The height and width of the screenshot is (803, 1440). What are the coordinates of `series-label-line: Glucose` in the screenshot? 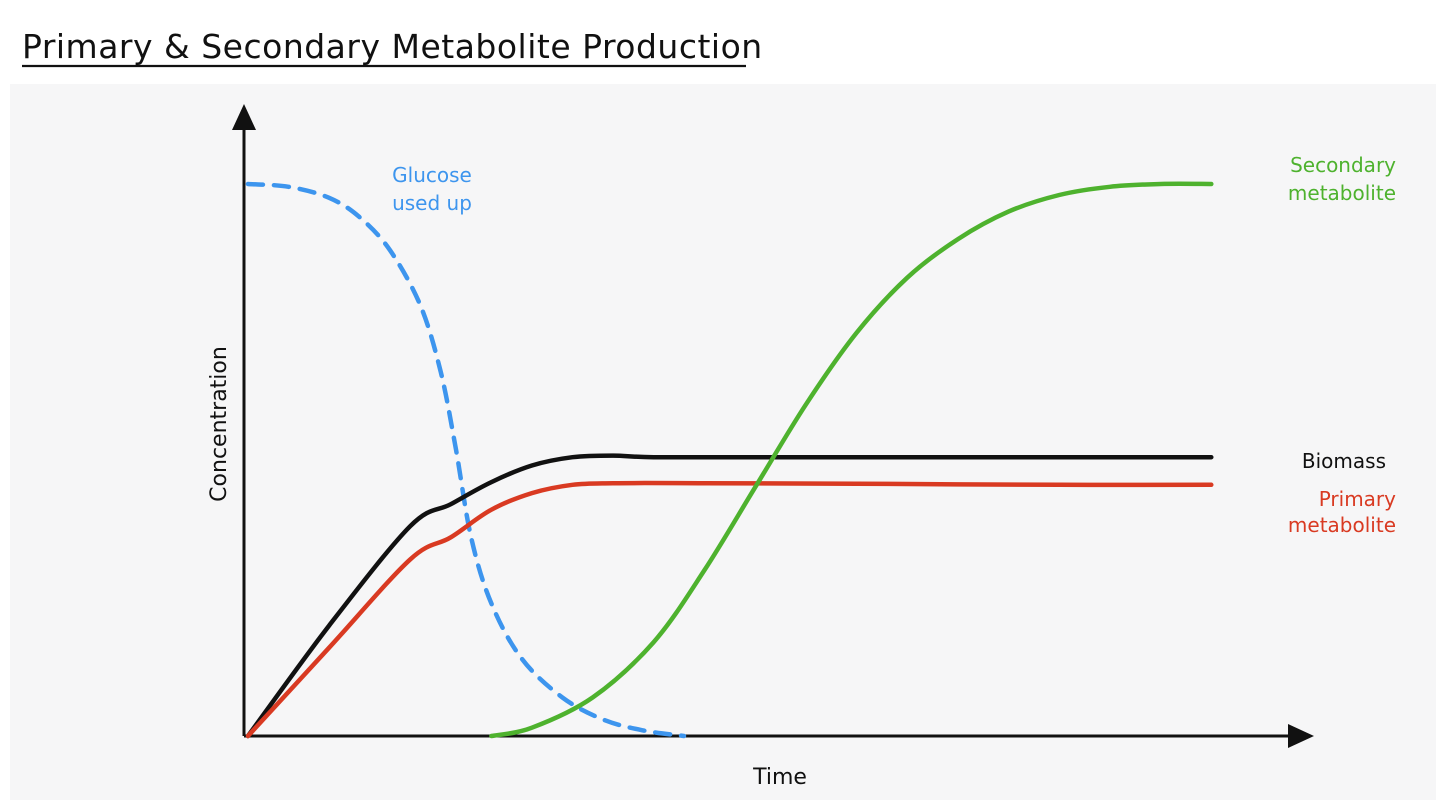 It's located at (432, 175).